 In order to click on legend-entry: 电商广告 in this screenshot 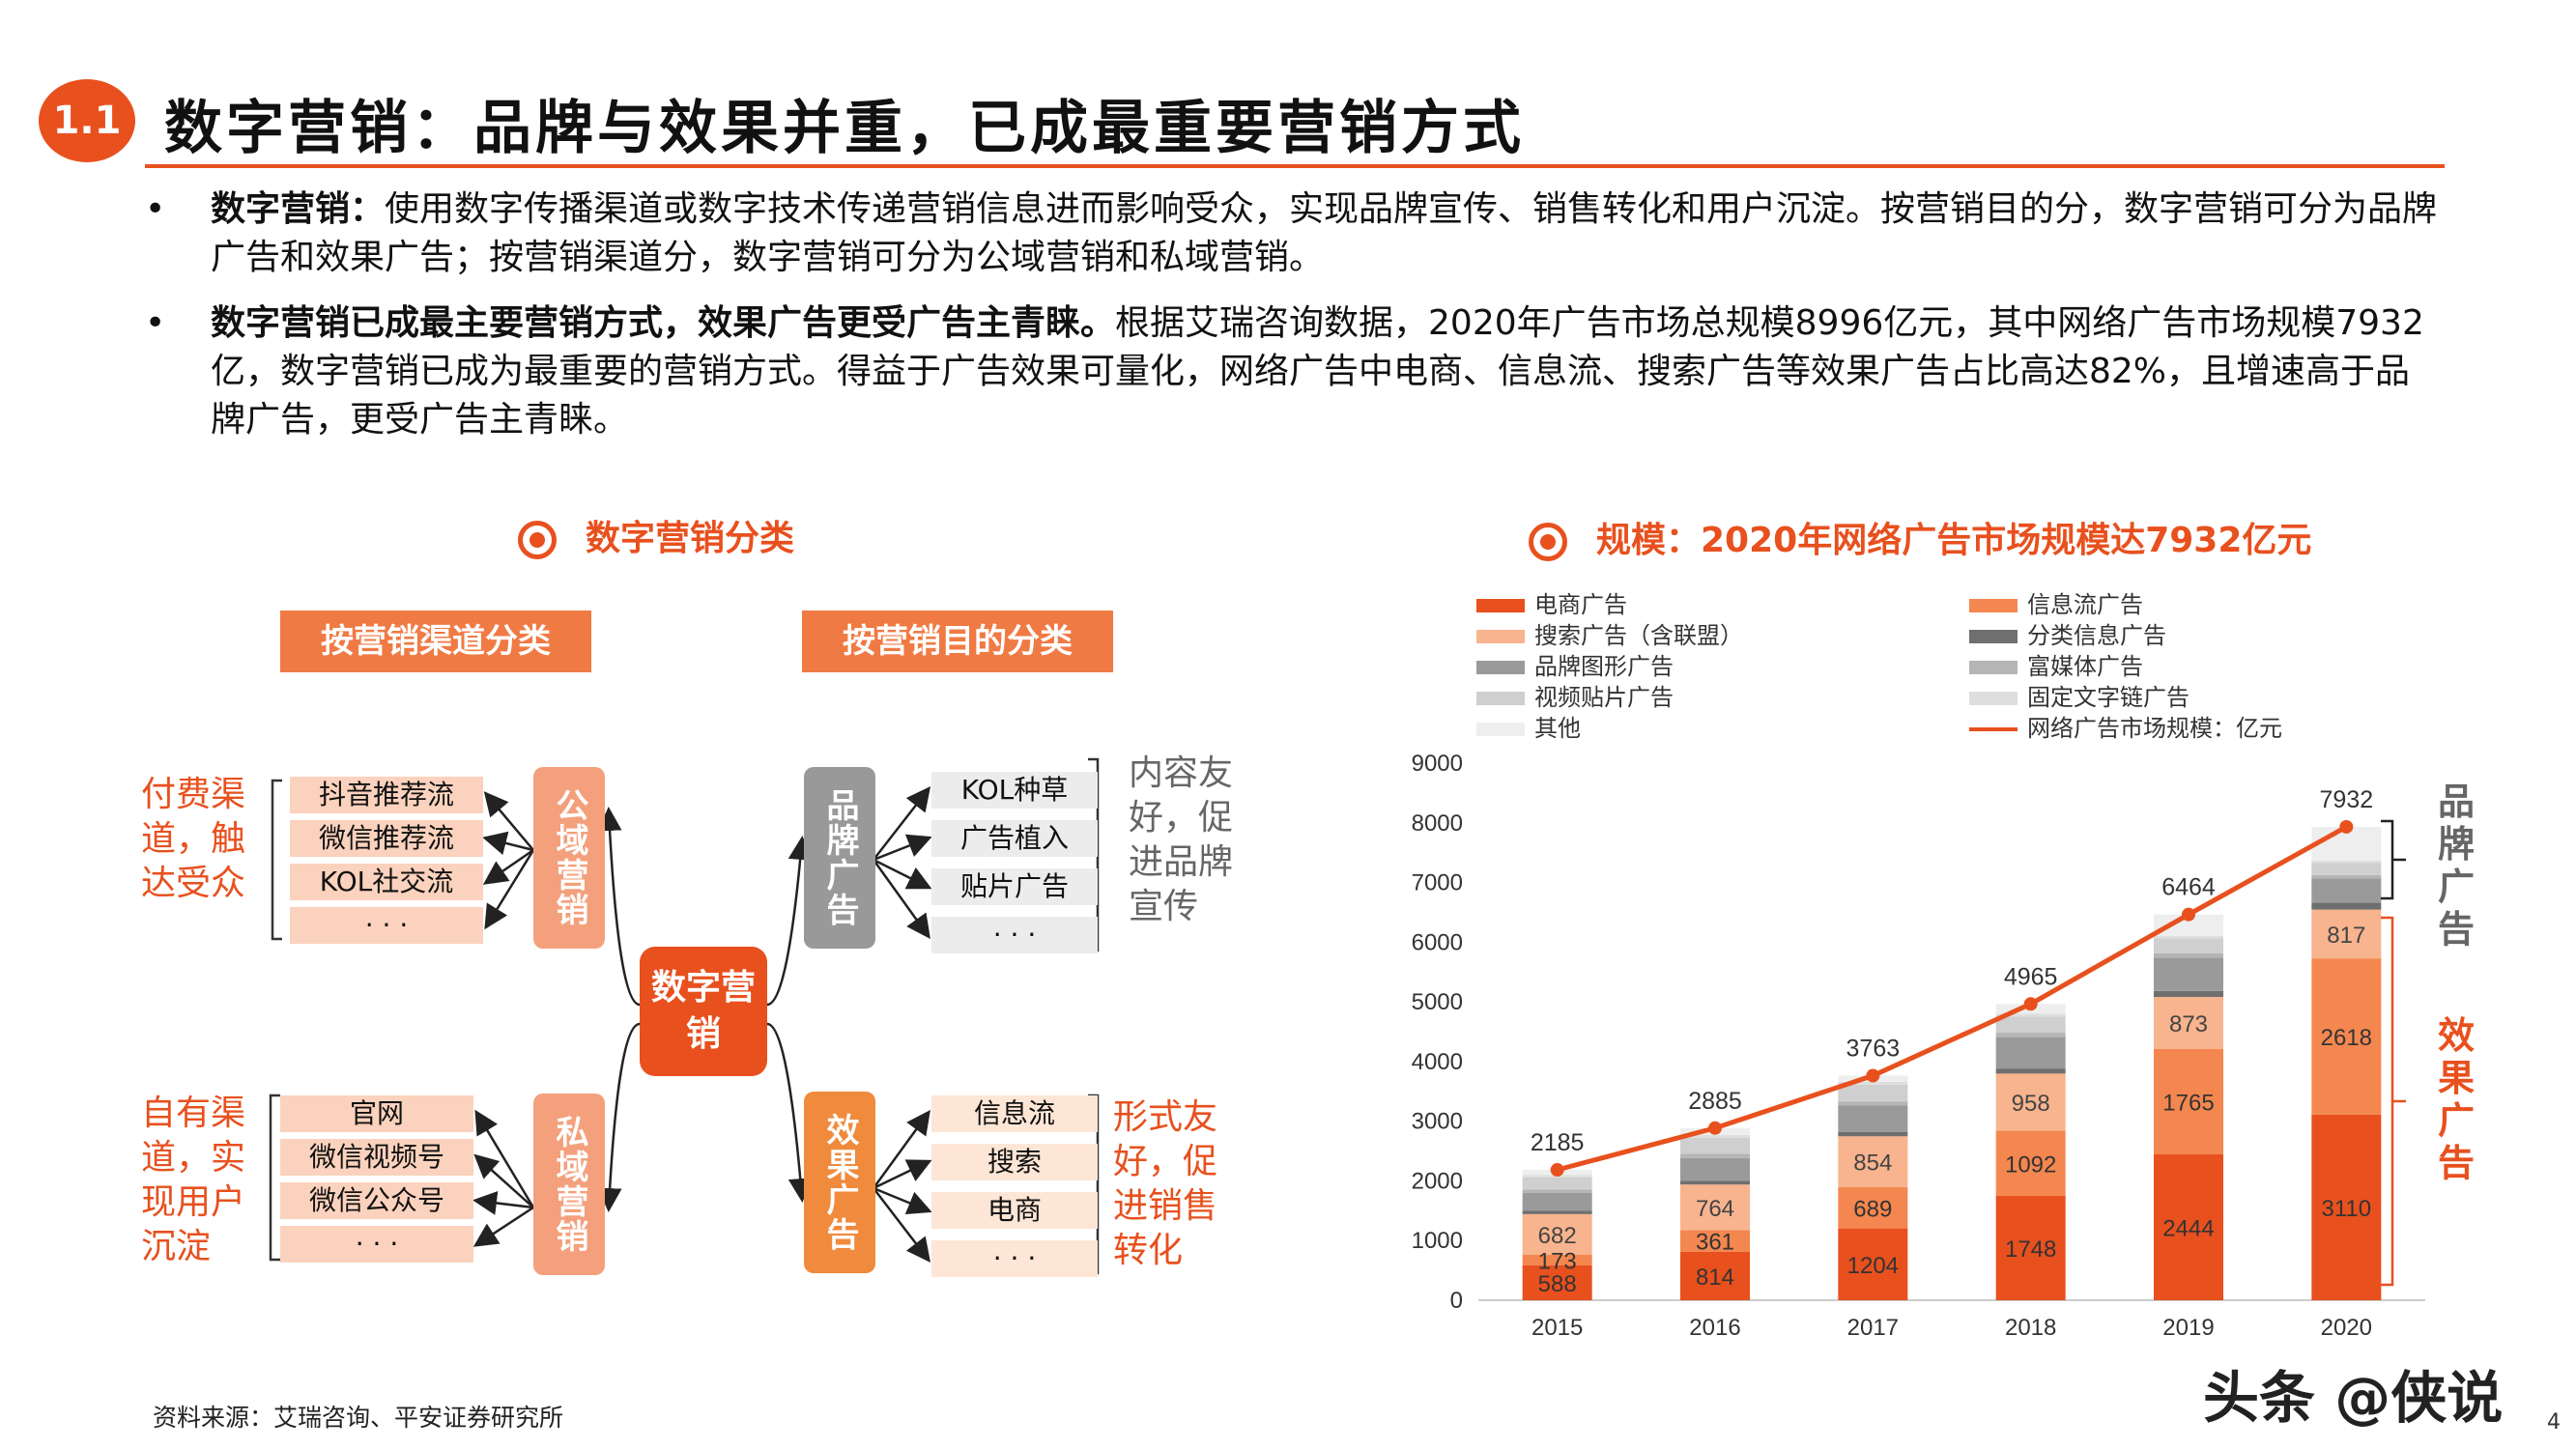, I will do `click(1552, 602)`.